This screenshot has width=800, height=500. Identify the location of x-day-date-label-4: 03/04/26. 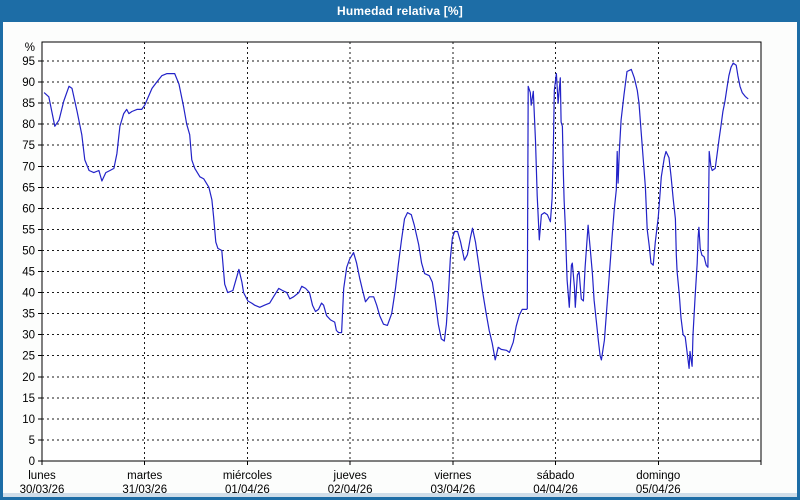
(452, 490).